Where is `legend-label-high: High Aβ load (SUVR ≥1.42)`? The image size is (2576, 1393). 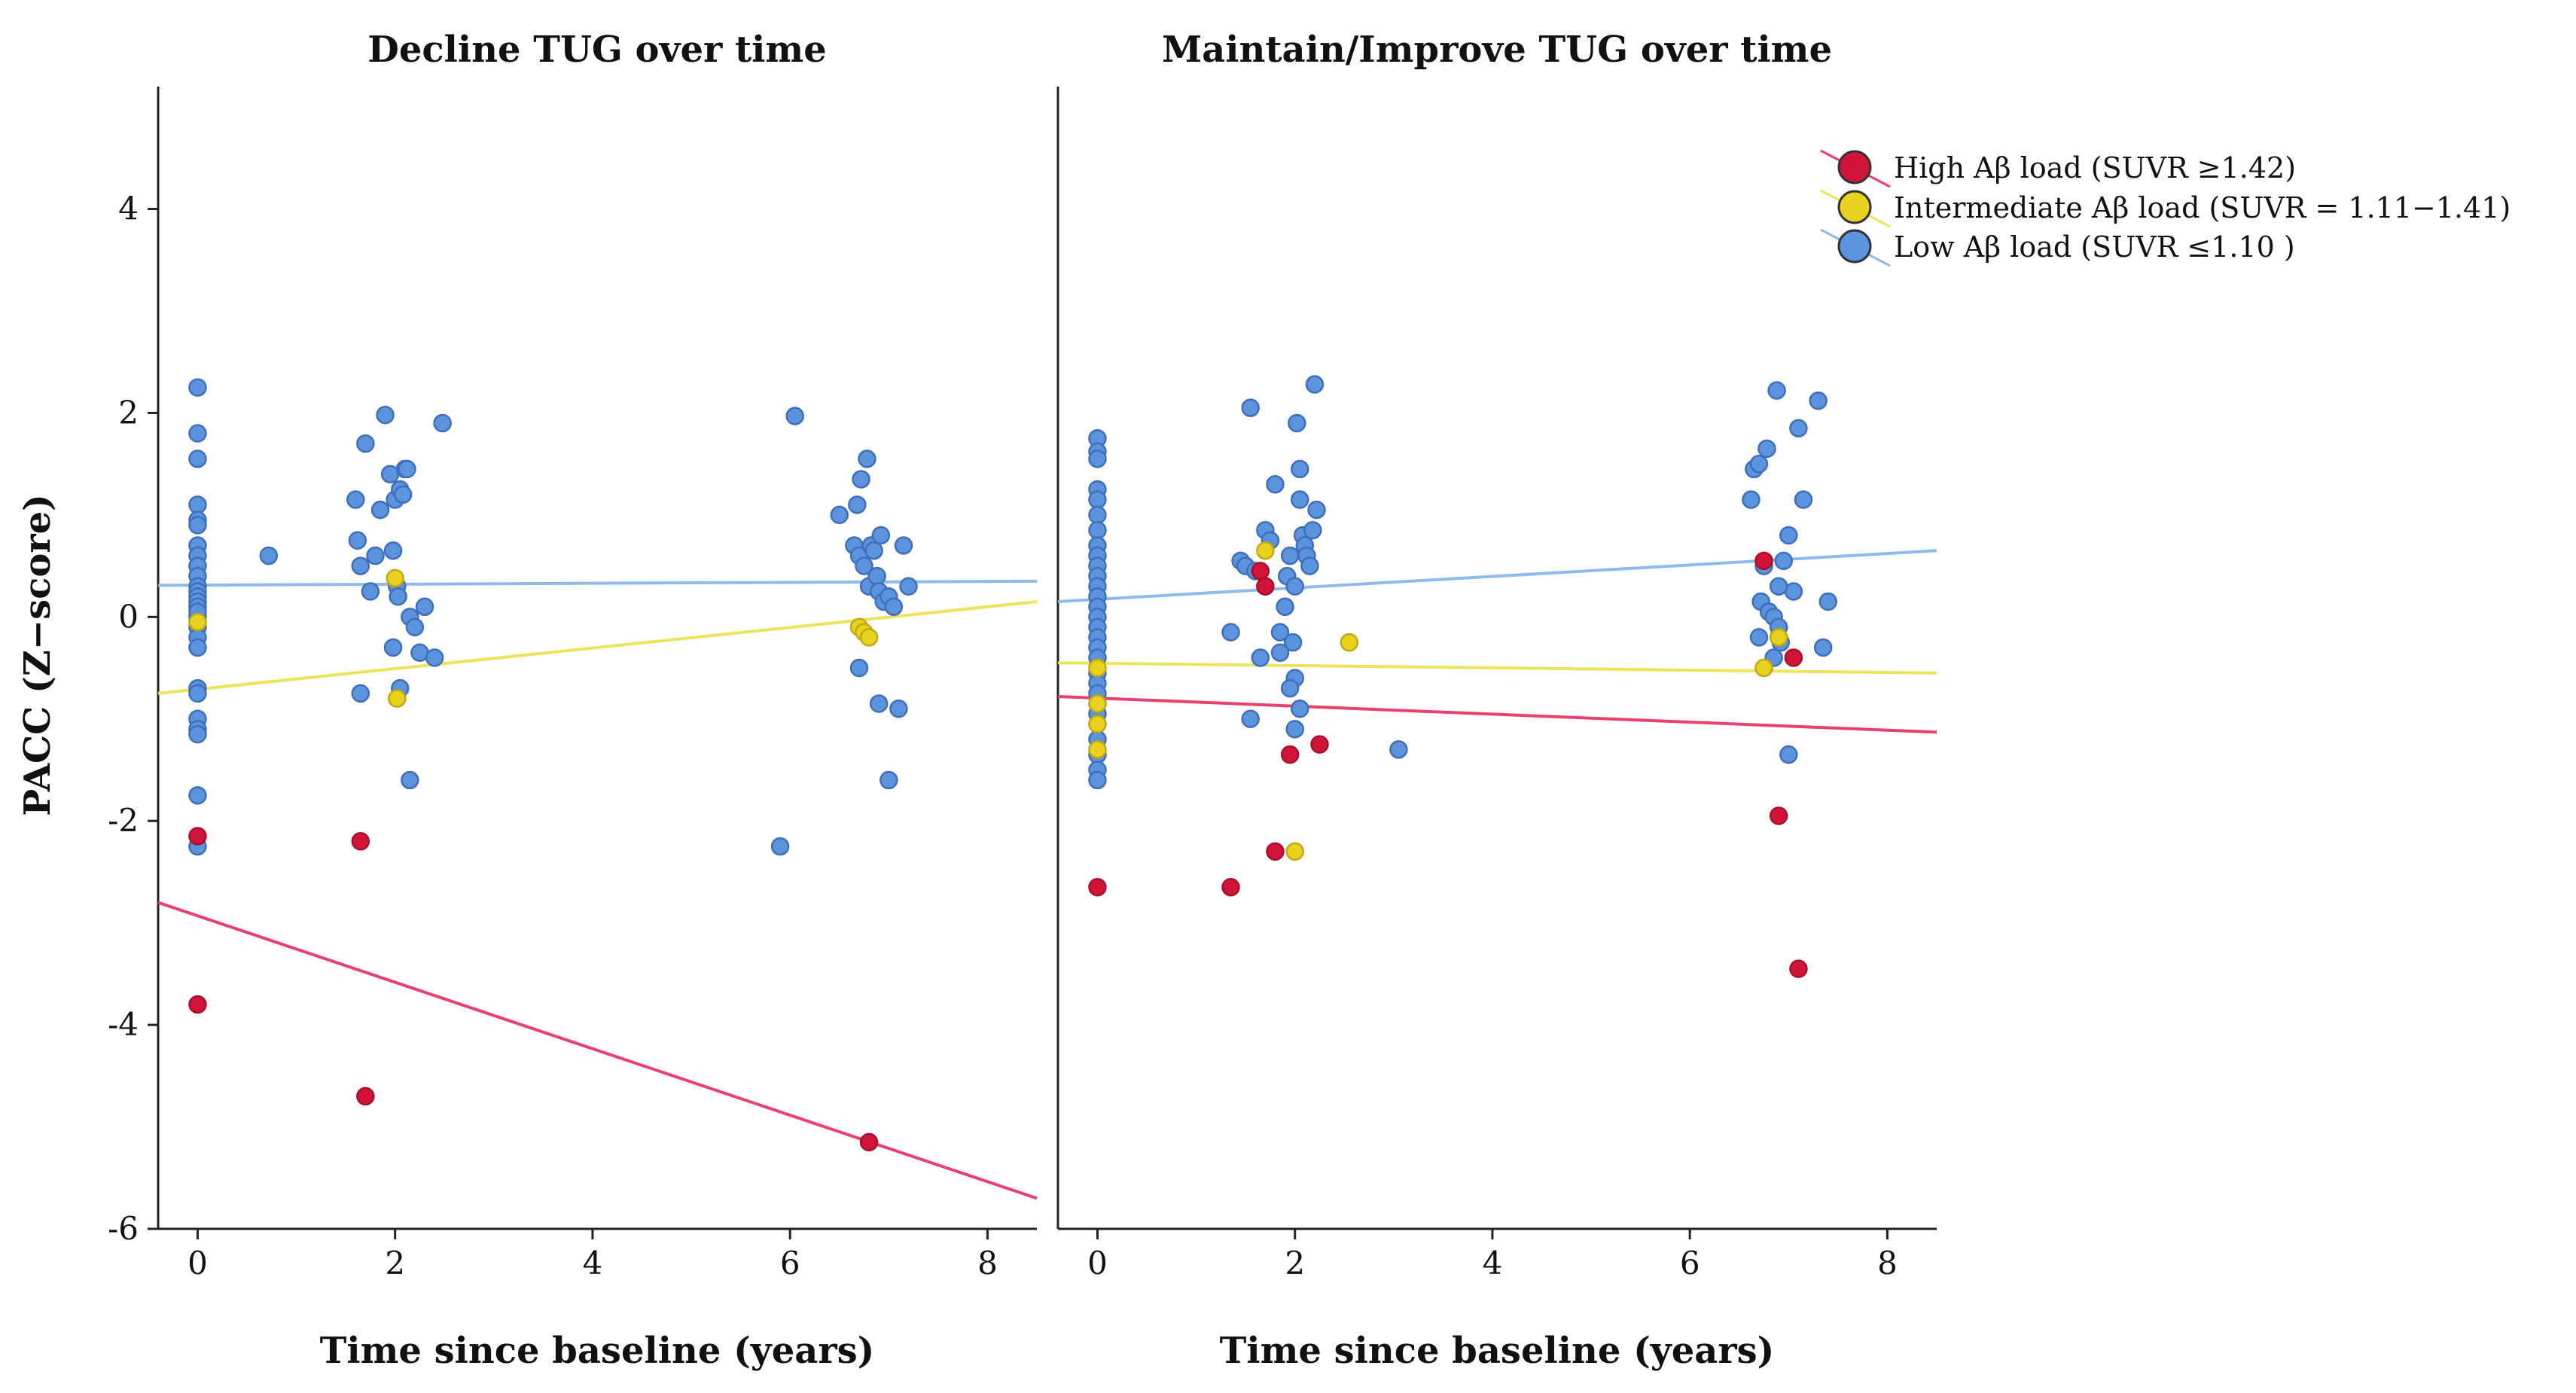 legend-label-high: High Aβ load (SUVR ≥1.42) is located at coordinates (2095, 167).